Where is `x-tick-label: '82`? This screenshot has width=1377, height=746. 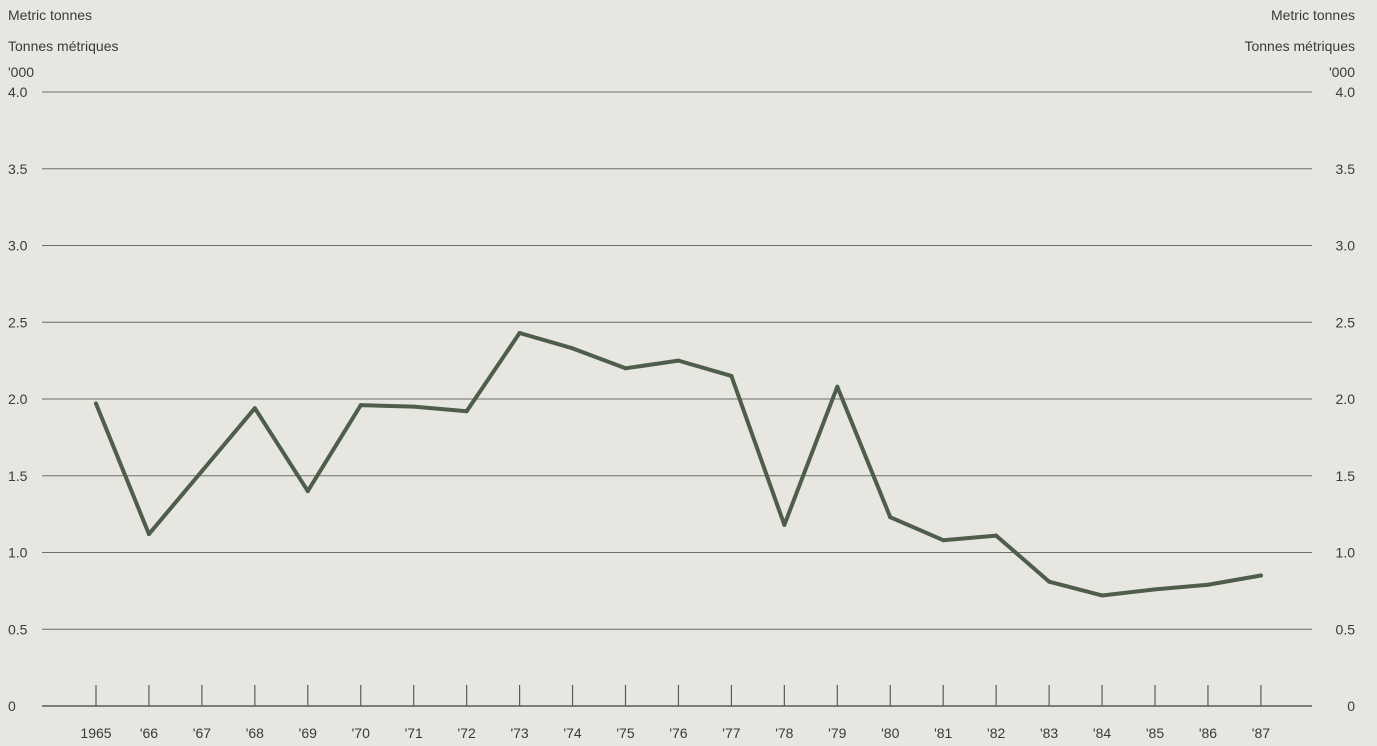 x-tick-label: '82 is located at coordinates (996, 733).